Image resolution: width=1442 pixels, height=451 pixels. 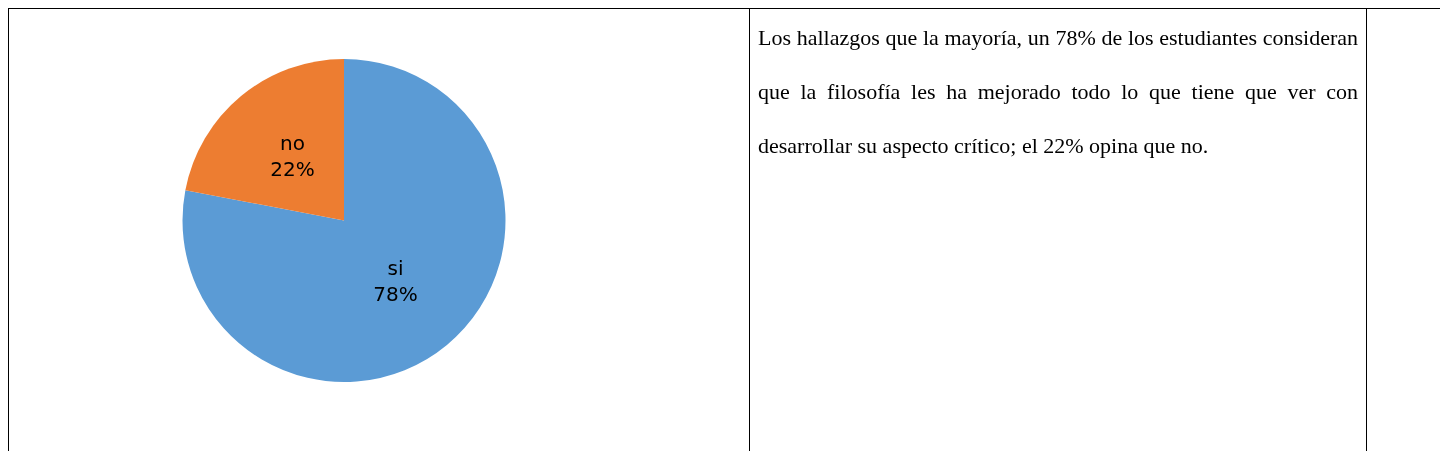 What do you see at coordinates (1058, 91) in the screenshot?
I see `text: Los hallazgos que la mayoría, un 78% de los estudiantes consideran que la filosofía les ha mejorado todo lo que tiene que ver con desarrollar su aspecto crítico; el 22% opina que no.` at bounding box center [1058, 91].